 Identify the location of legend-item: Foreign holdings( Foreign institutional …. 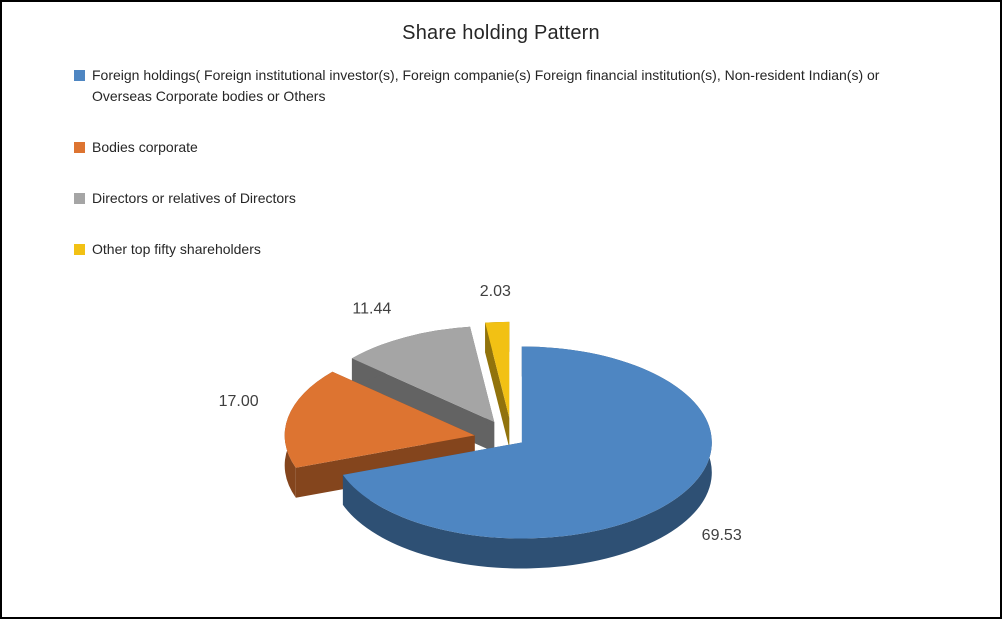
(507, 86).